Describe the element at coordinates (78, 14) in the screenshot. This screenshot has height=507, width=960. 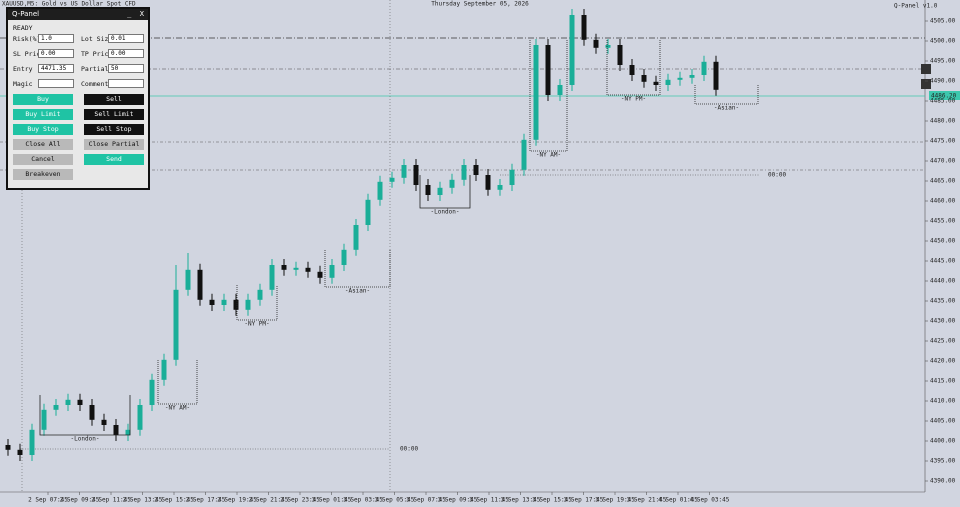
I see `panel-title: Q-Panel` at that location.